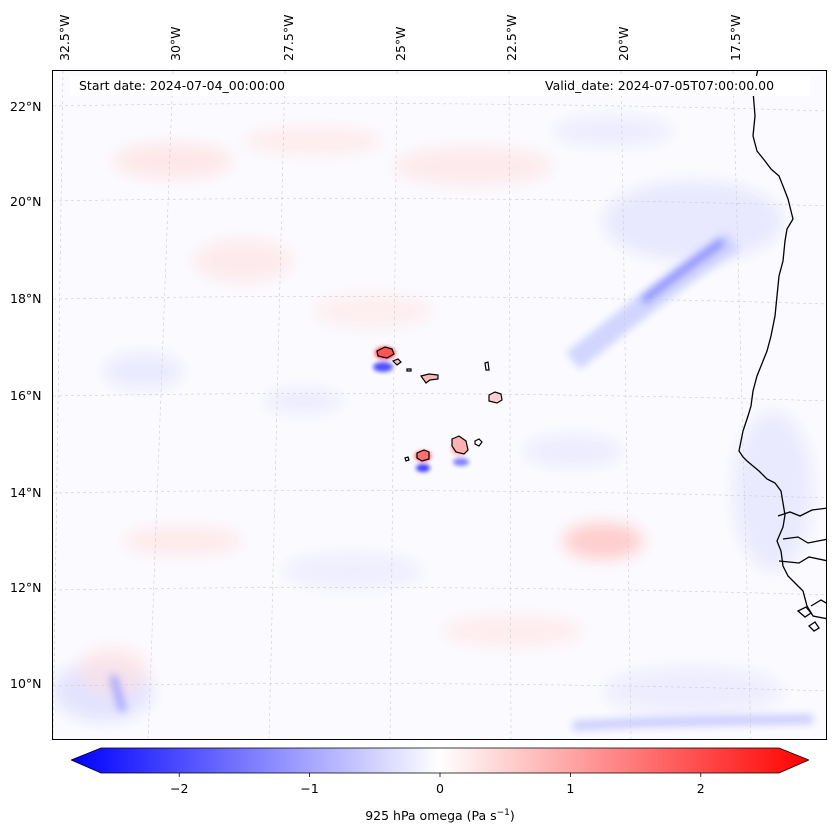 The image size is (837, 839). What do you see at coordinates (782, 351) in the screenshot?
I see `west-africa-coastline` at bounding box center [782, 351].